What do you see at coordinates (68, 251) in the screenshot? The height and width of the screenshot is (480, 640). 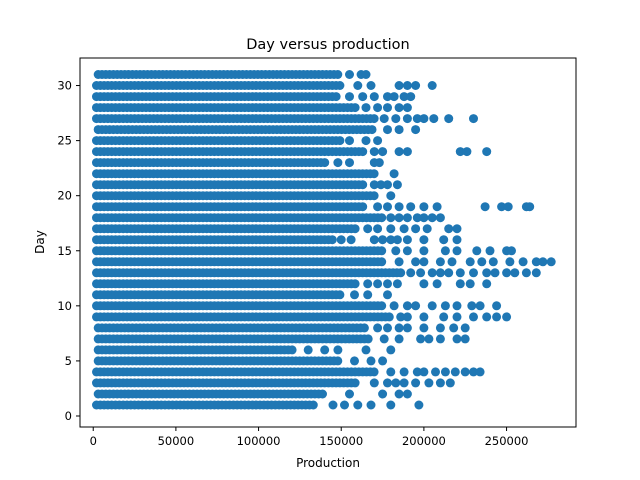 I see `y-axis-ticks: 0 5 10 15 20 25 30` at bounding box center [68, 251].